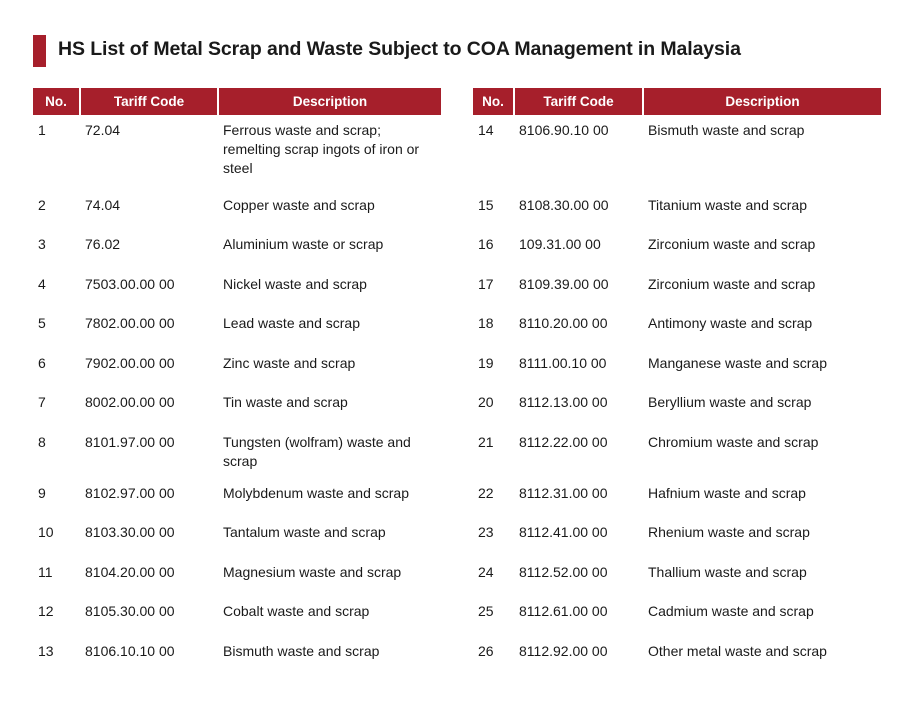 Image resolution: width=923 pixels, height=722 pixels. Describe the element at coordinates (730, 402) in the screenshot. I see `description: Beryllium waste and scrap` at that location.